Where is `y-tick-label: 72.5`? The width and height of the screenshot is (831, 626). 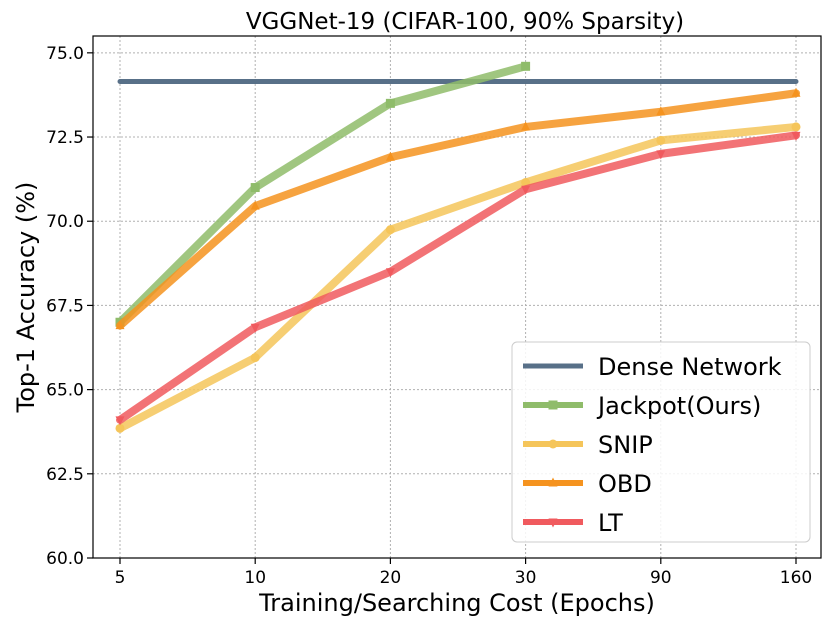 y-tick-label: 72.5 is located at coordinates (65, 138).